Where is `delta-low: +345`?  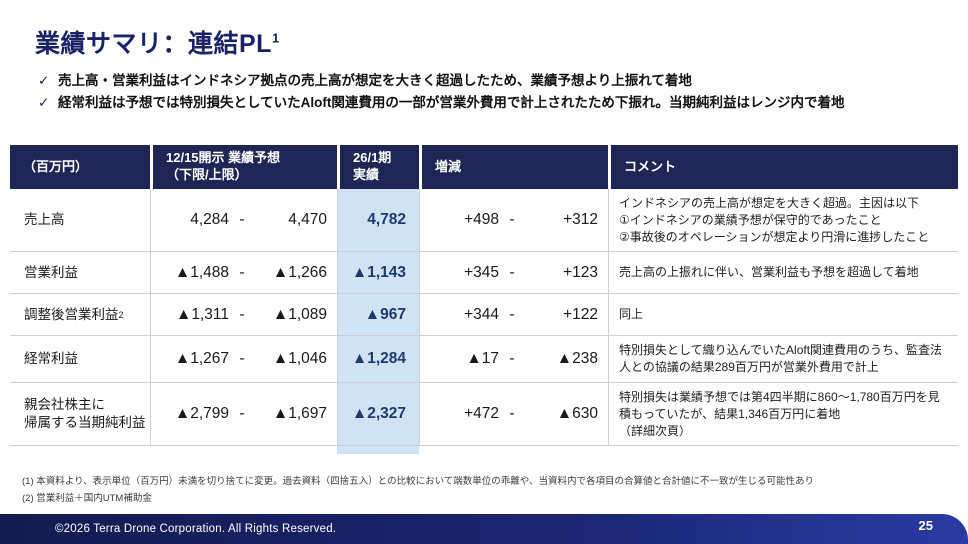 delta-low: +345 is located at coordinates (481, 272).